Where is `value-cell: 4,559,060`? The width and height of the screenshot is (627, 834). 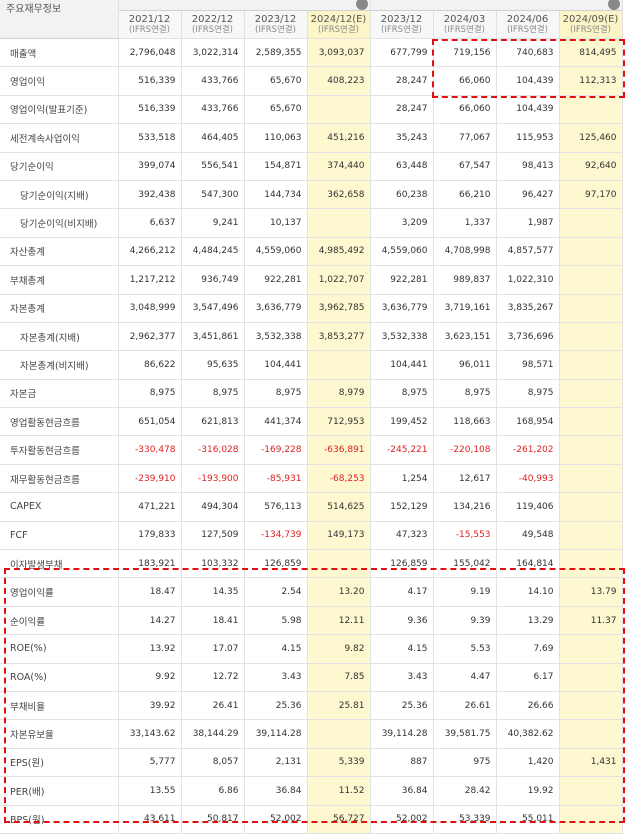
value-cell: 4,559,060 is located at coordinates (276, 252).